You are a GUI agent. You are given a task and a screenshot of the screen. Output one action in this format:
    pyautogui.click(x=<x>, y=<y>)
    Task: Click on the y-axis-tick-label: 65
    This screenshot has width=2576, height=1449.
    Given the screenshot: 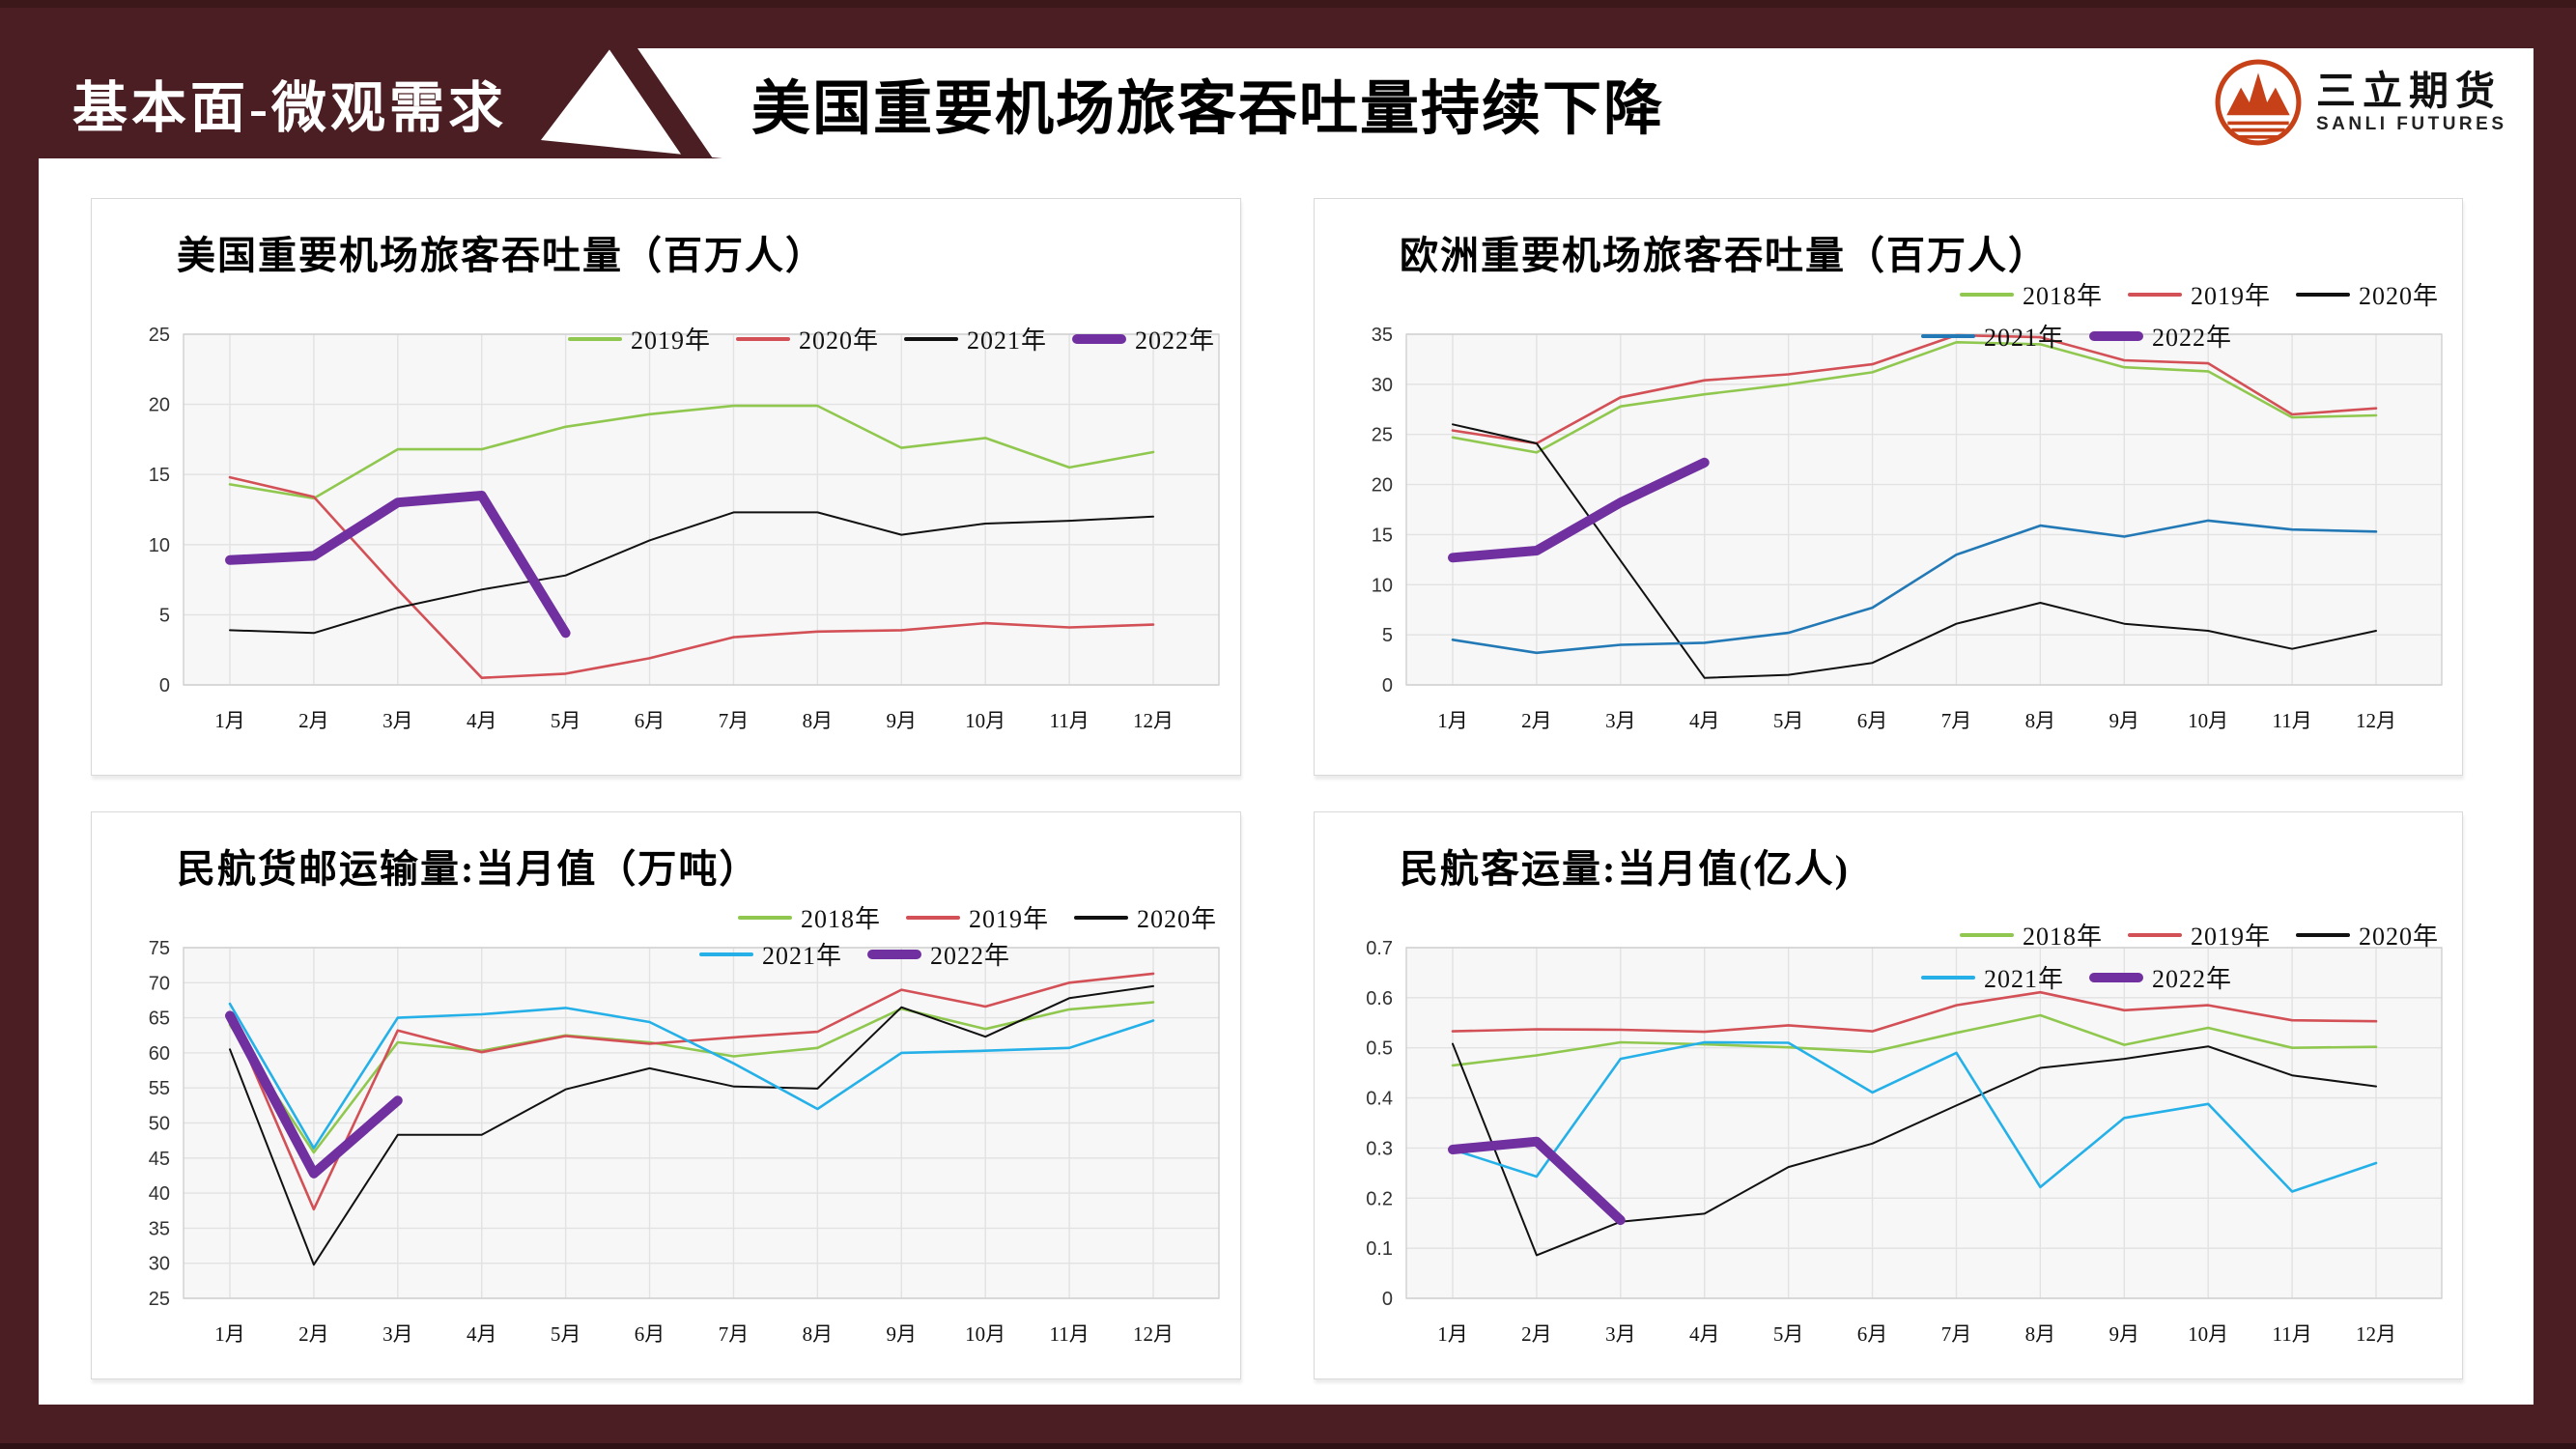 What is the action you would take?
    pyautogui.click(x=159, y=1019)
    